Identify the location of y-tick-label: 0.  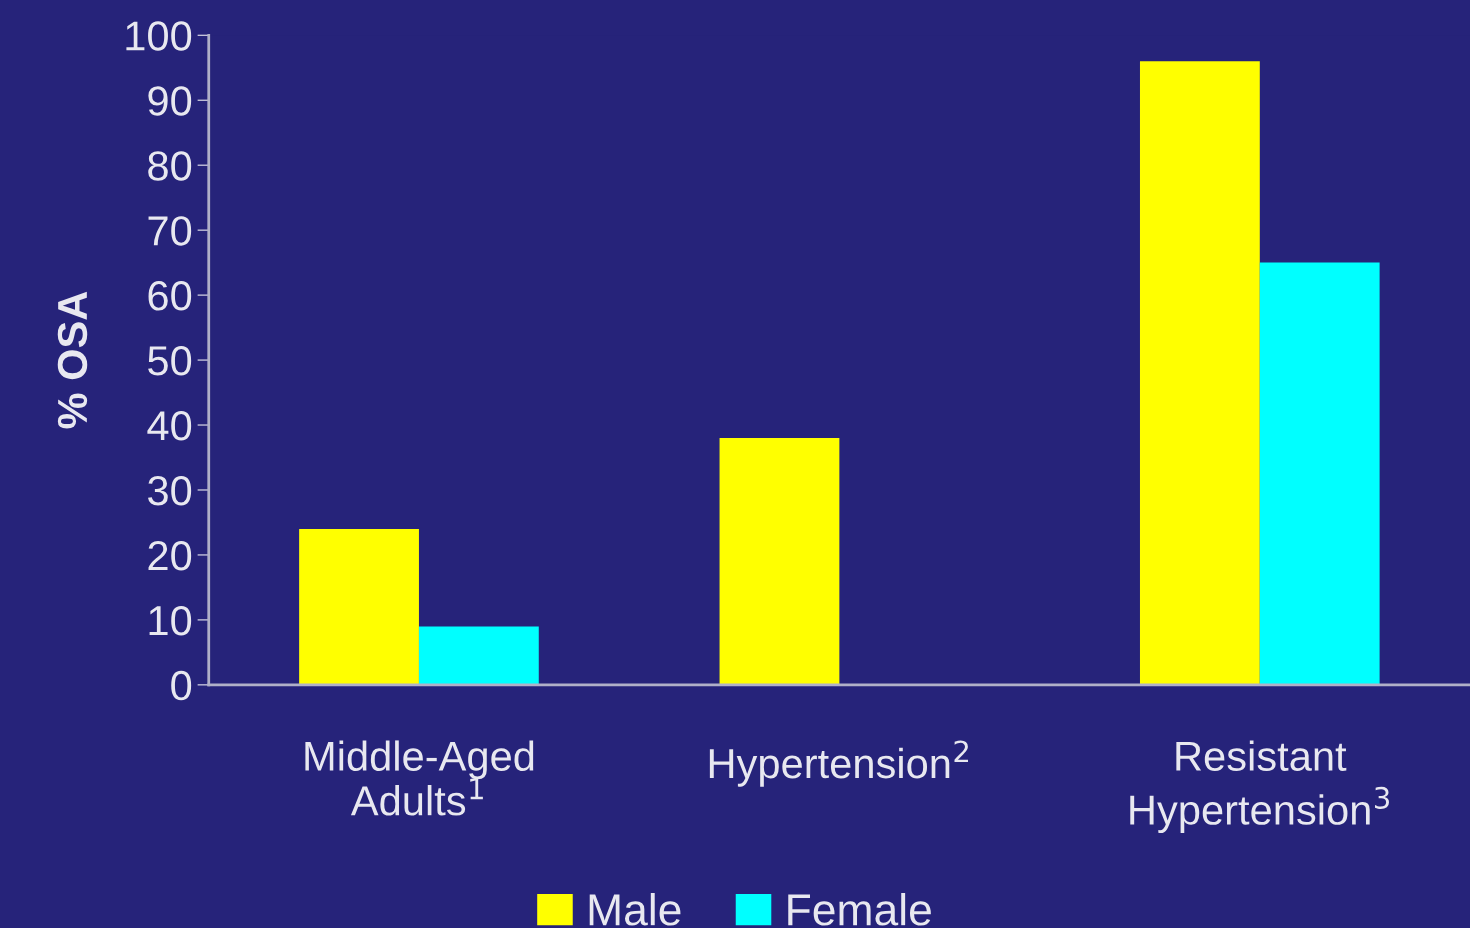
(181, 685).